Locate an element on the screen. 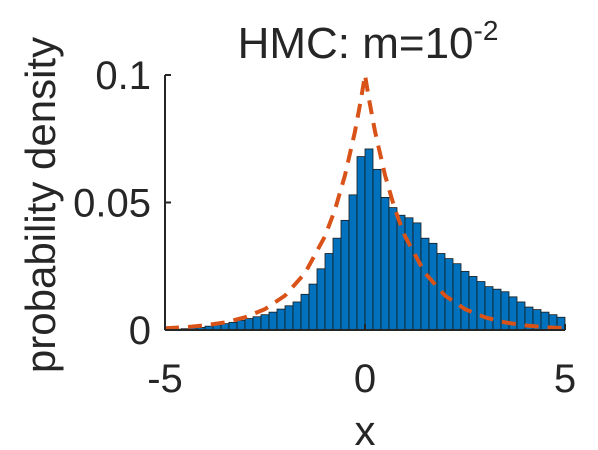 This screenshot has width=598, height=450. y-tick-label: 0.1 is located at coordinates (123, 76).